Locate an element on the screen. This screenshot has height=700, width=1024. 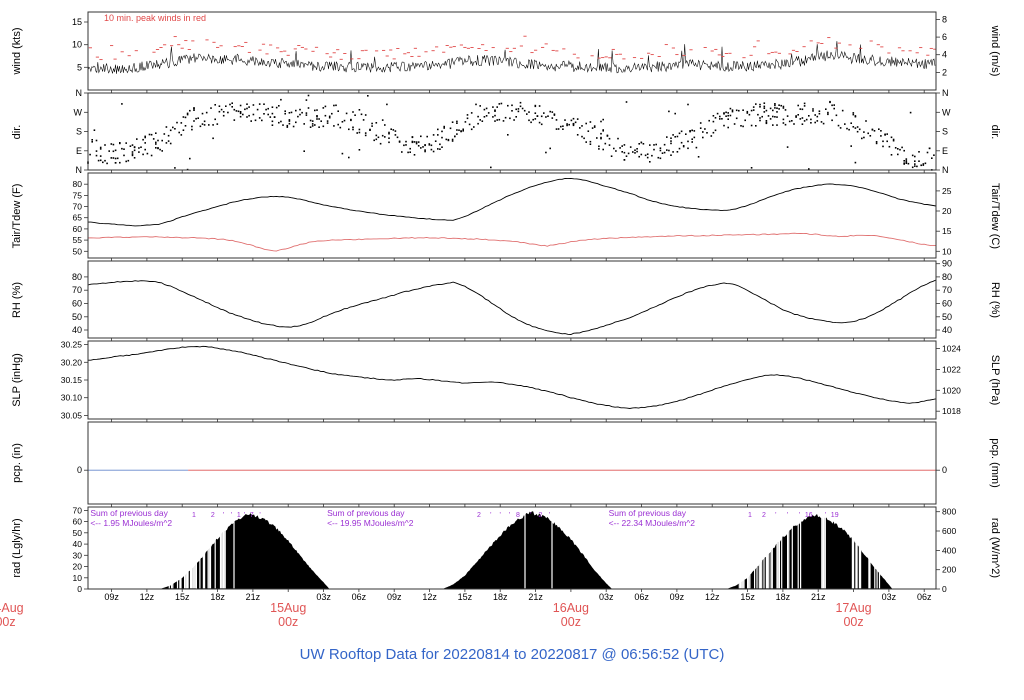
date-line1: 15Aug is located at coordinates (288, 608).